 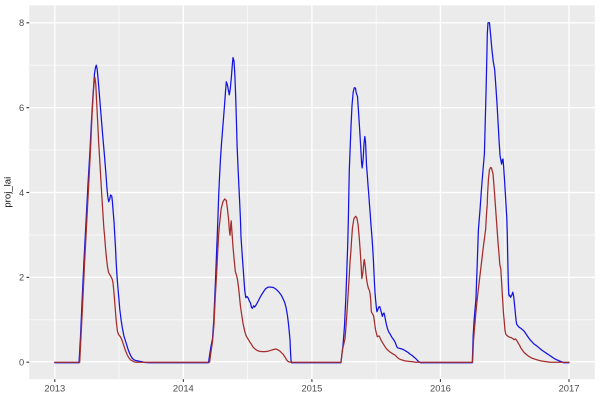 I want to click on svg-text: 2013, so click(x=54, y=388).